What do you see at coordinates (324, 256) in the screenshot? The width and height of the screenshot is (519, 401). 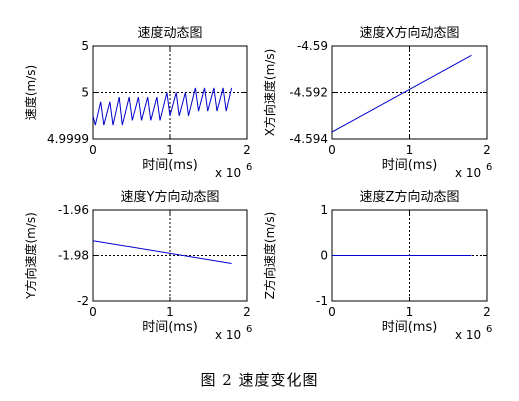 I see `y-tick-label: 0` at bounding box center [324, 256].